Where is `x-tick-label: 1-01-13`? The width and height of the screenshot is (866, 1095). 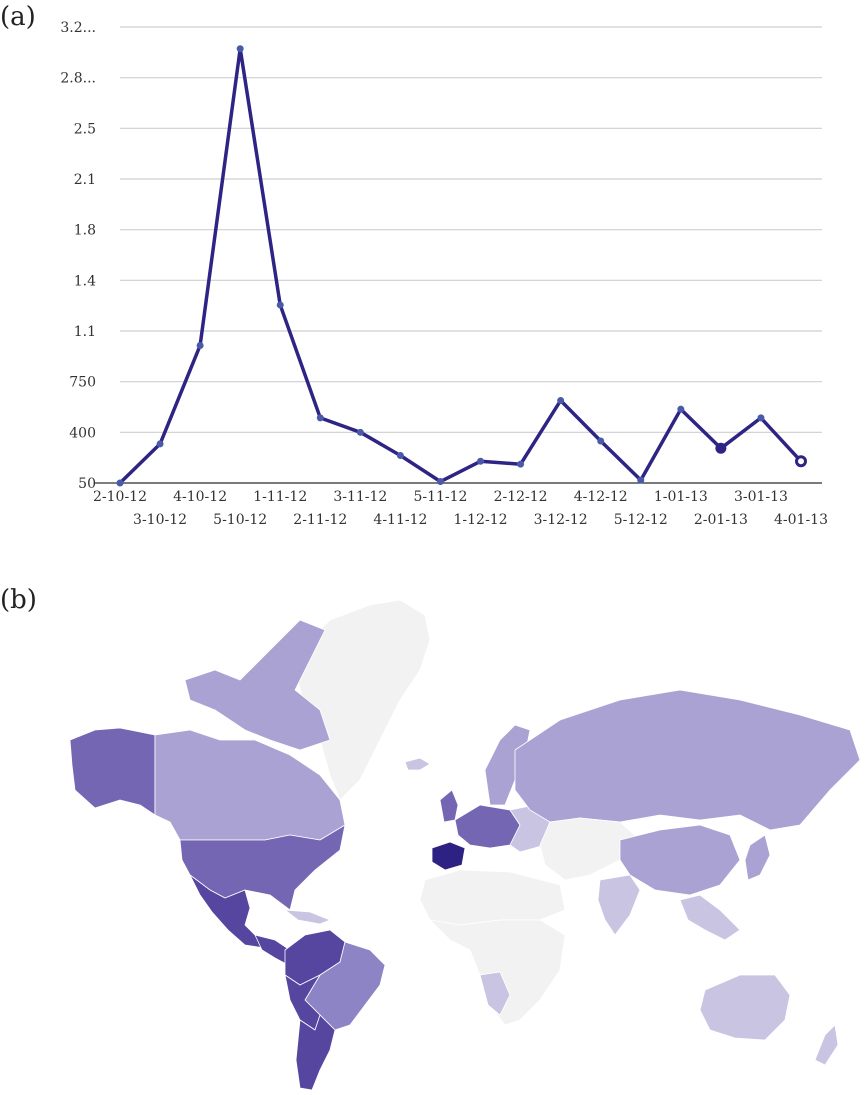 x-tick-label: 1-01-13 is located at coordinates (681, 497).